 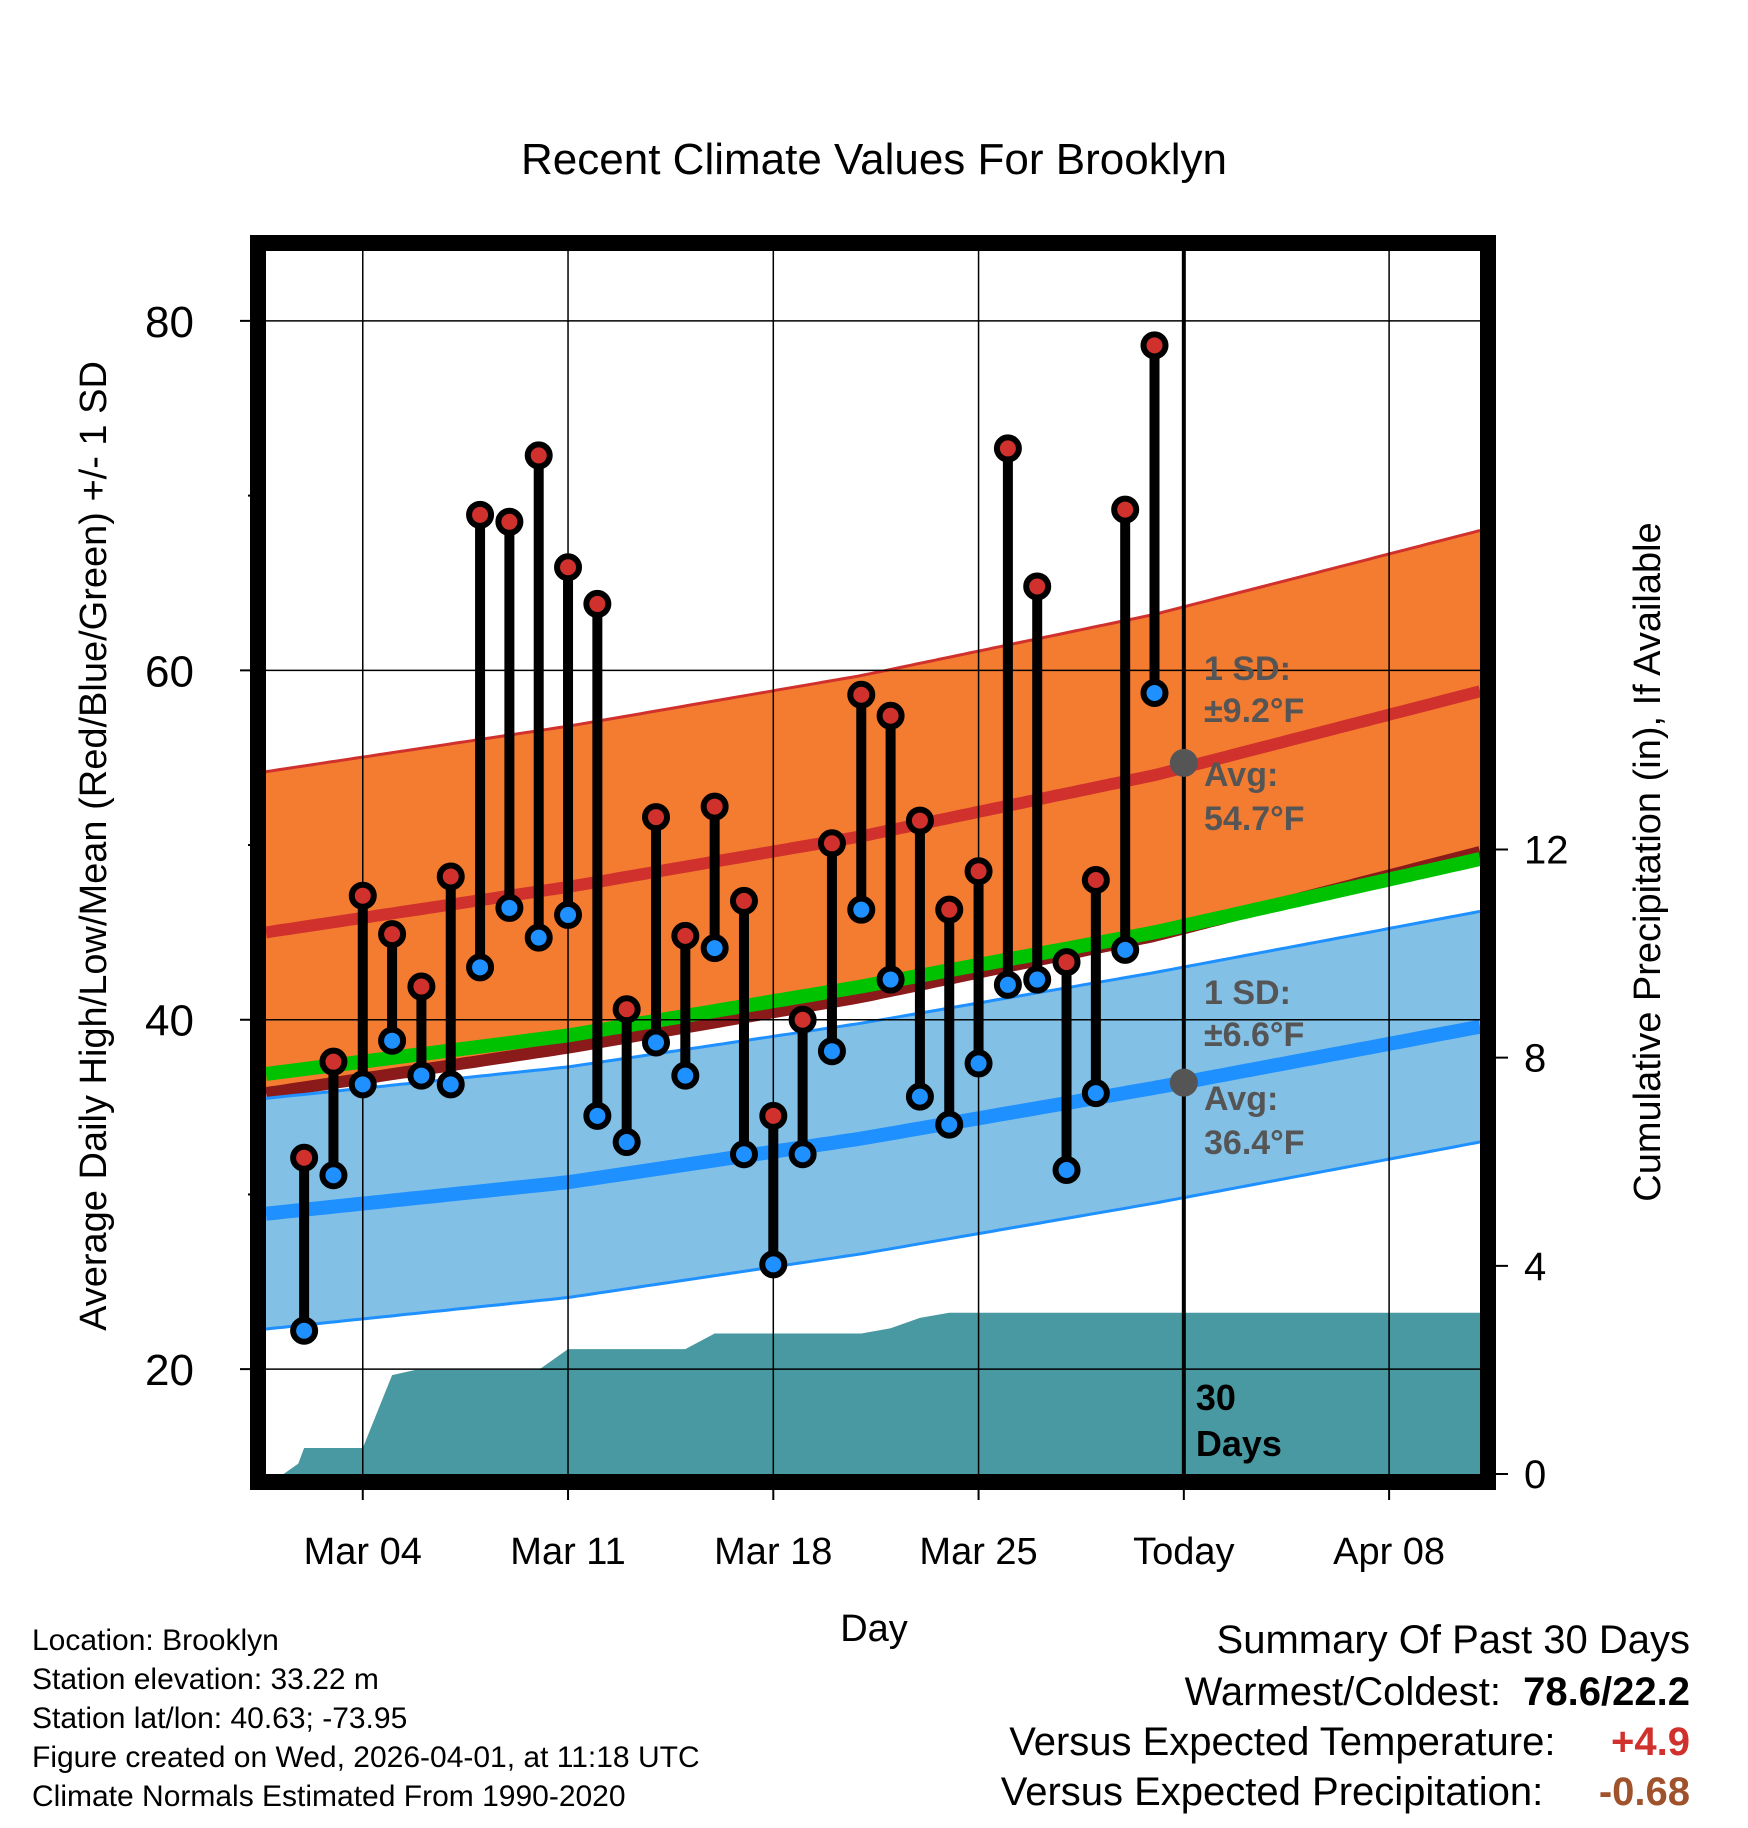 What do you see at coordinates (873, 1004) in the screenshot?
I see `low-sd-upper-edge` at bounding box center [873, 1004].